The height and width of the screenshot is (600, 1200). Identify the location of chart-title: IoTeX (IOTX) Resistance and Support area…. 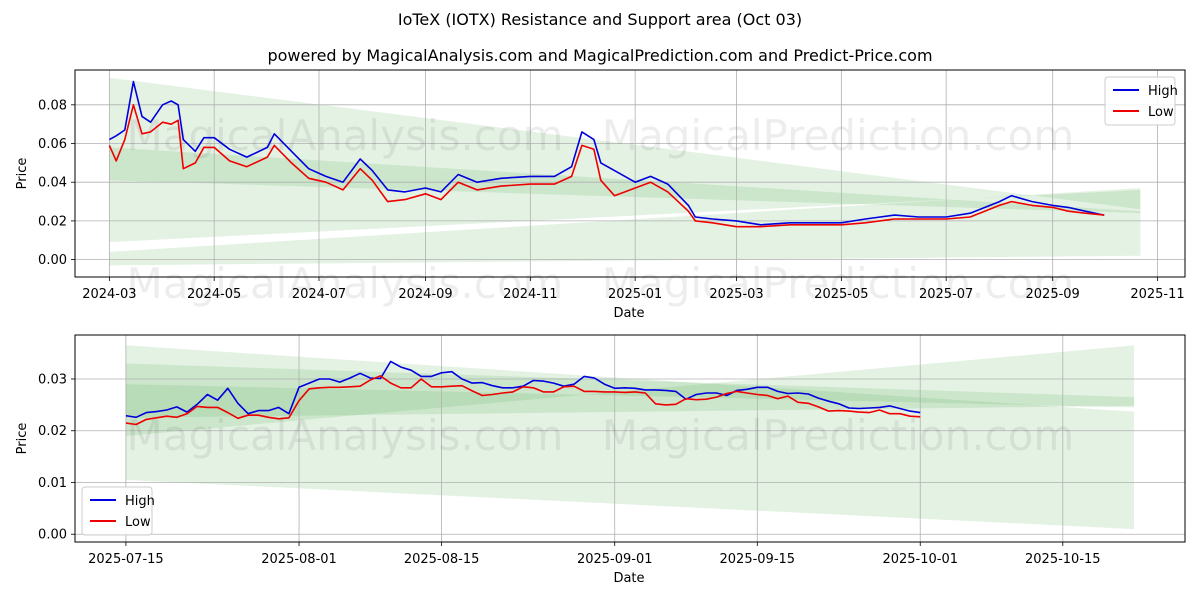
(600, 19).